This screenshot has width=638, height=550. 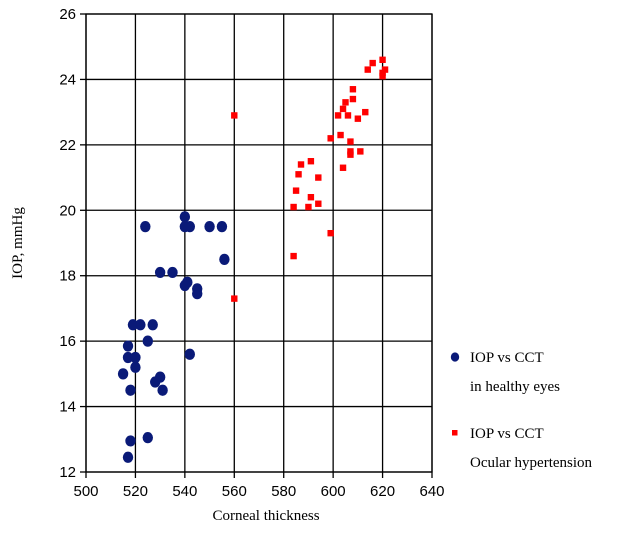 I want to click on y-tick-label: 20, so click(x=67, y=210).